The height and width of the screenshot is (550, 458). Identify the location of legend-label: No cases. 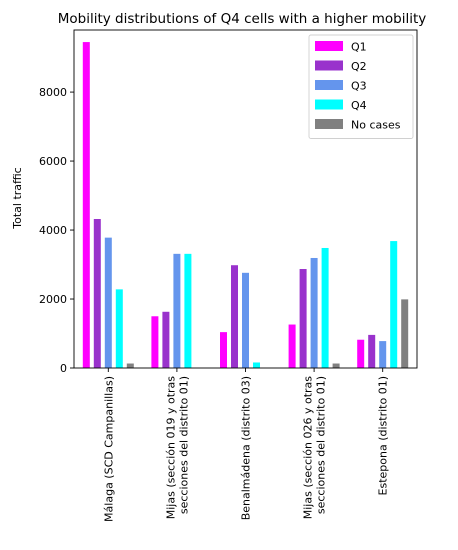
(376, 125).